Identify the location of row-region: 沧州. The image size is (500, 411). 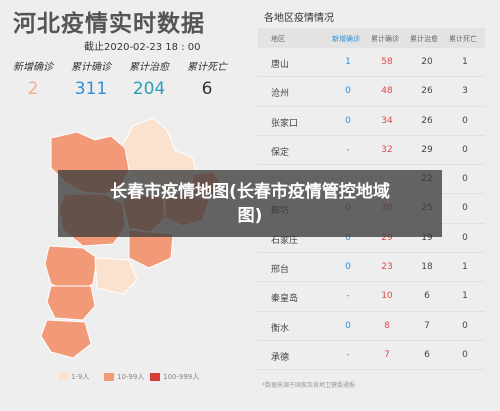
(280, 94).